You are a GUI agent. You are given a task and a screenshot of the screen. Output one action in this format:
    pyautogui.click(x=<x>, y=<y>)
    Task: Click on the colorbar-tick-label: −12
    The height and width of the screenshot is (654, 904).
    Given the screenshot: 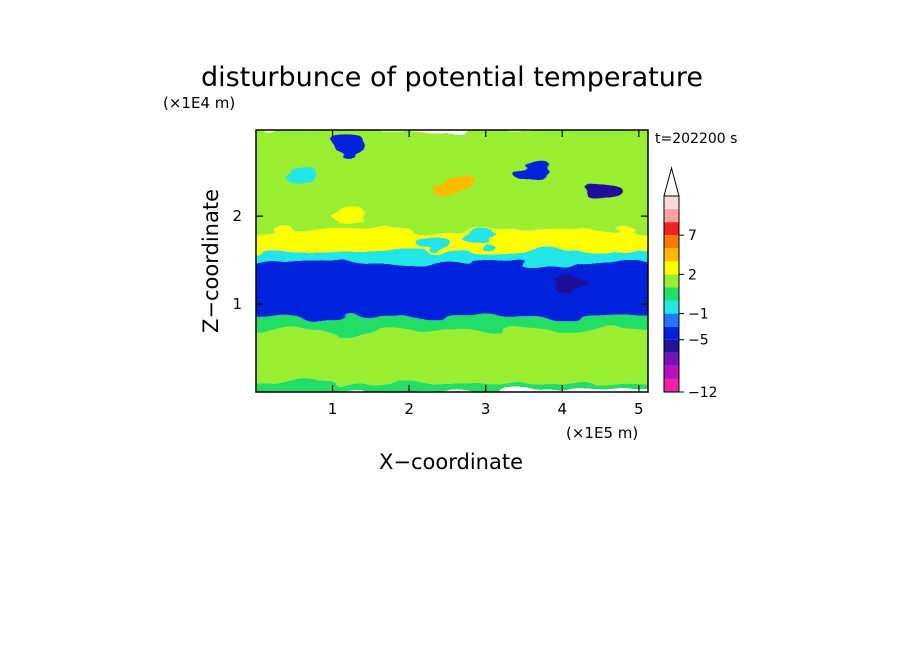 What is the action you would take?
    pyautogui.click(x=703, y=393)
    